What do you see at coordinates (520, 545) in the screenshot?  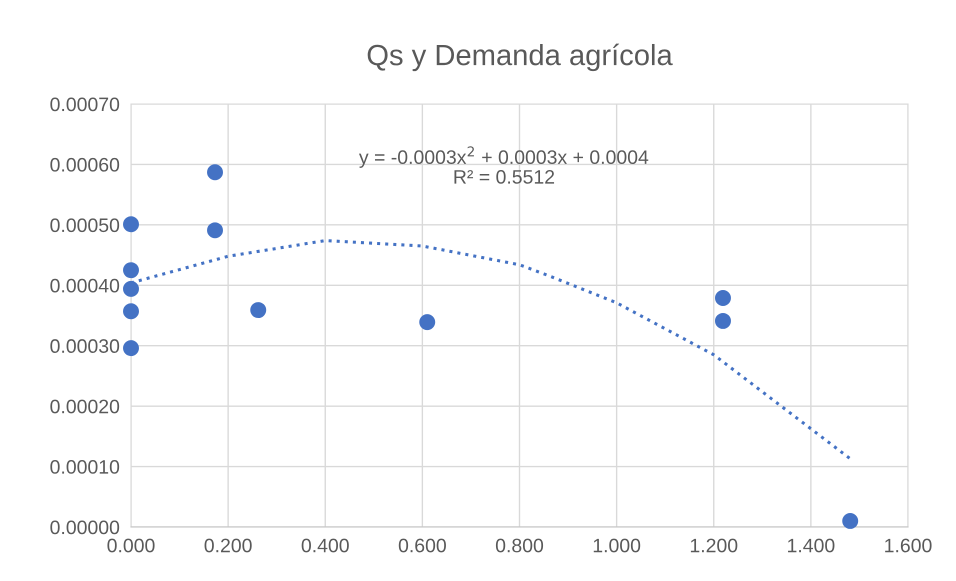 I see `x-tick-label: 0.800` at bounding box center [520, 545].